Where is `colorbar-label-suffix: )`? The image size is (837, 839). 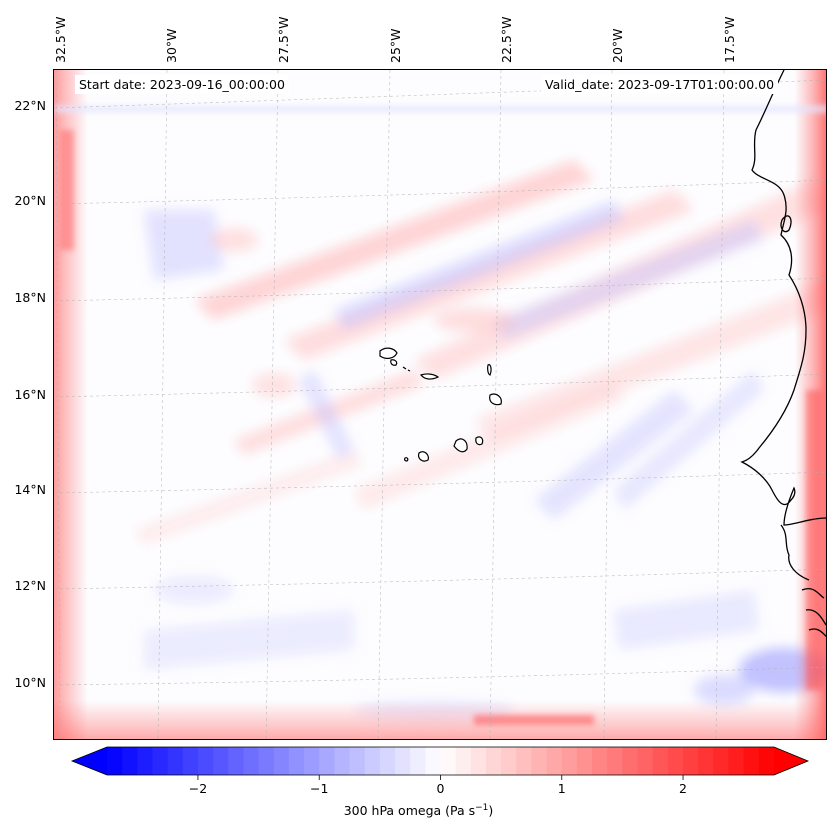
colorbar-label-suffix: ) is located at coordinates (491, 811).